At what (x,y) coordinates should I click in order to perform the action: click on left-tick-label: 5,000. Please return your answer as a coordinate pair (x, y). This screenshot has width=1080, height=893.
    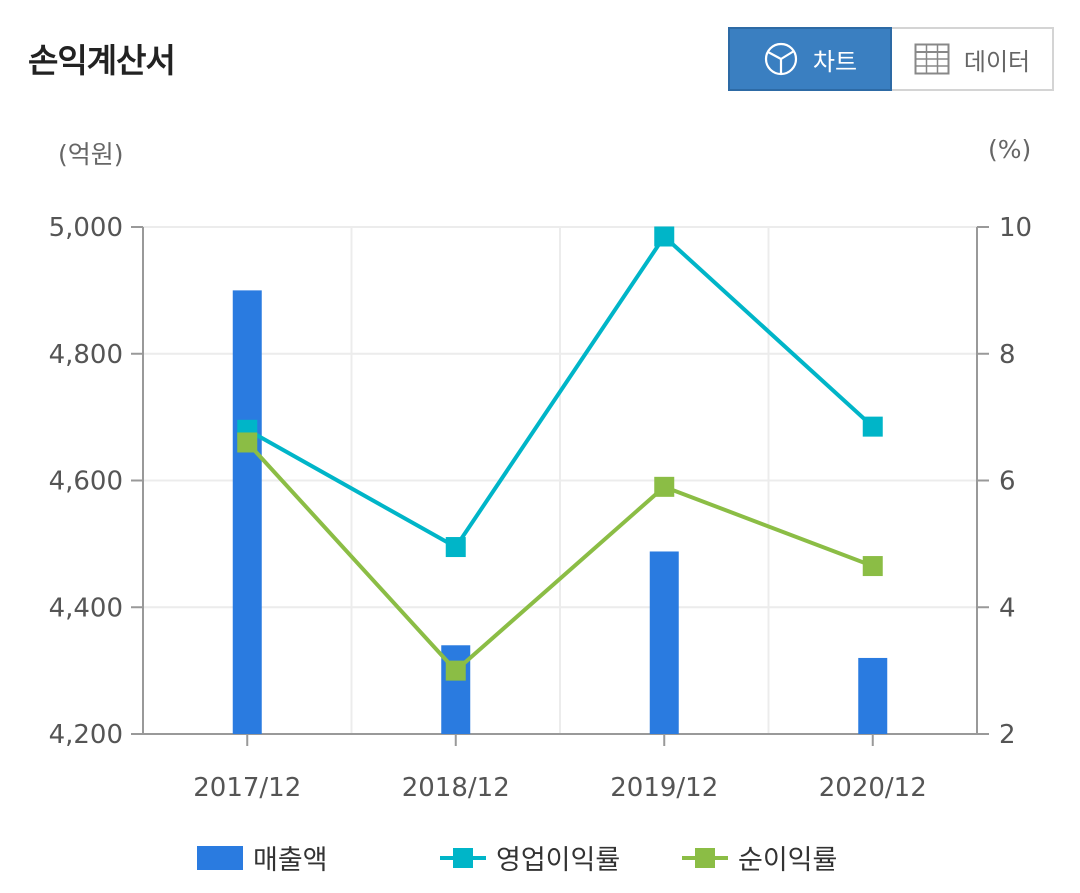
    Looking at the image, I should click on (86, 228).